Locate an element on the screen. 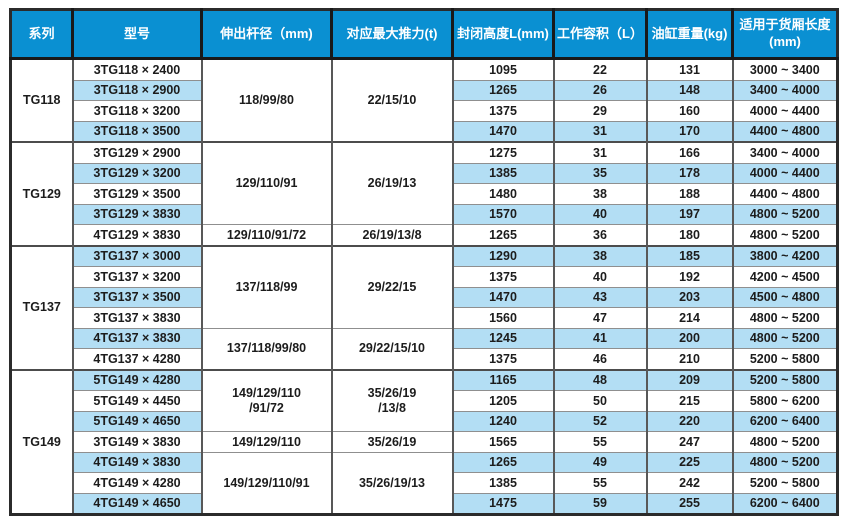 The height and width of the screenshot is (521, 844). thrust-cell: 35/26/19/13 is located at coordinates (391, 483).